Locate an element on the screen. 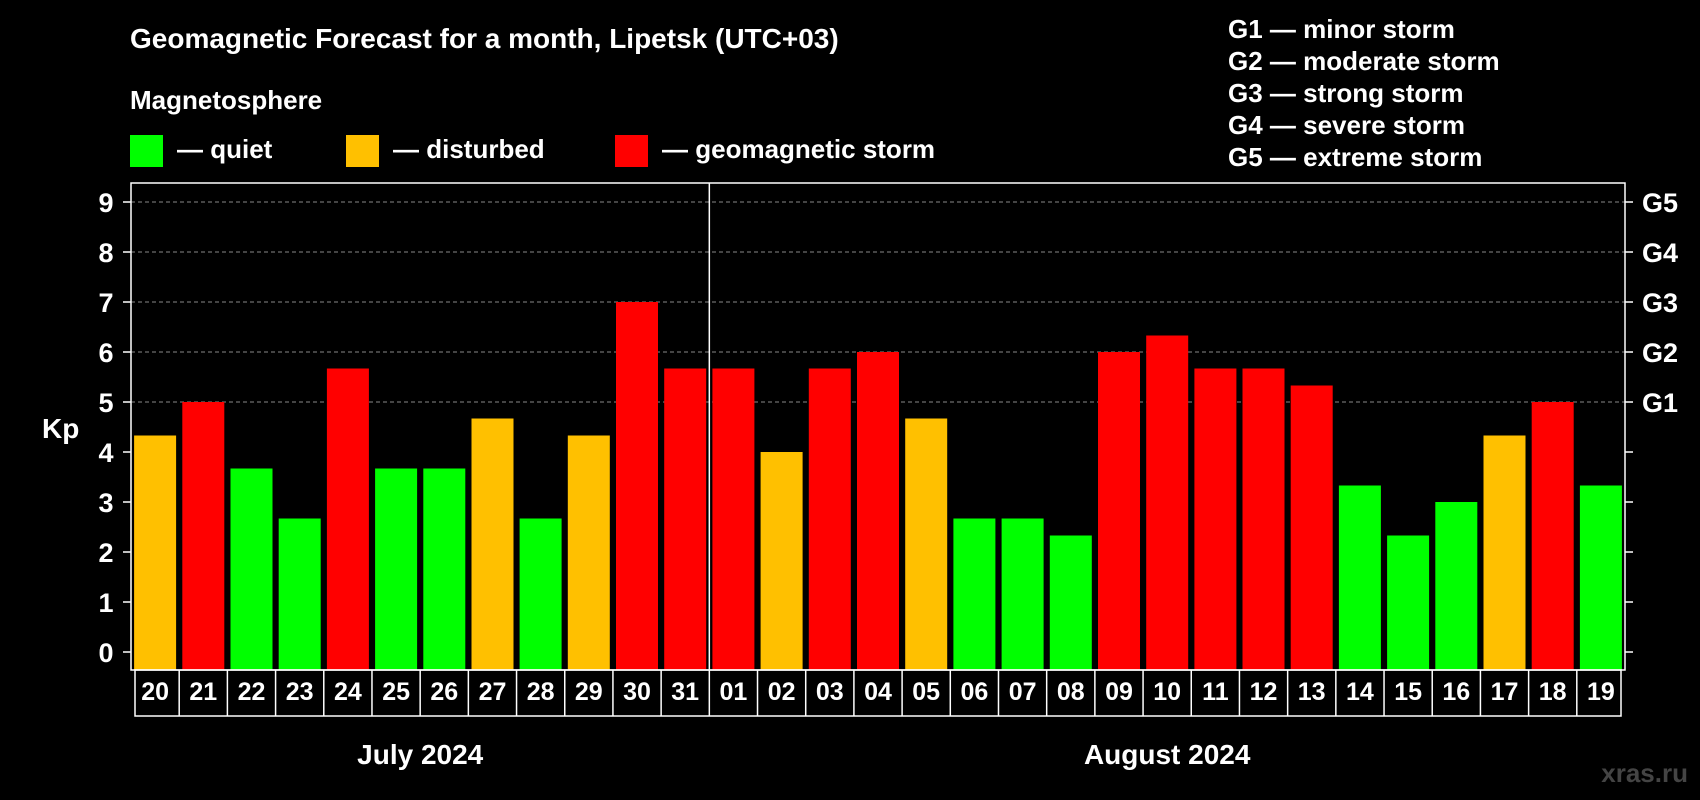 Image resolution: width=1700 pixels, height=800 pixels. month-label-1: August 2024 is located at coordinates (1167, 754).